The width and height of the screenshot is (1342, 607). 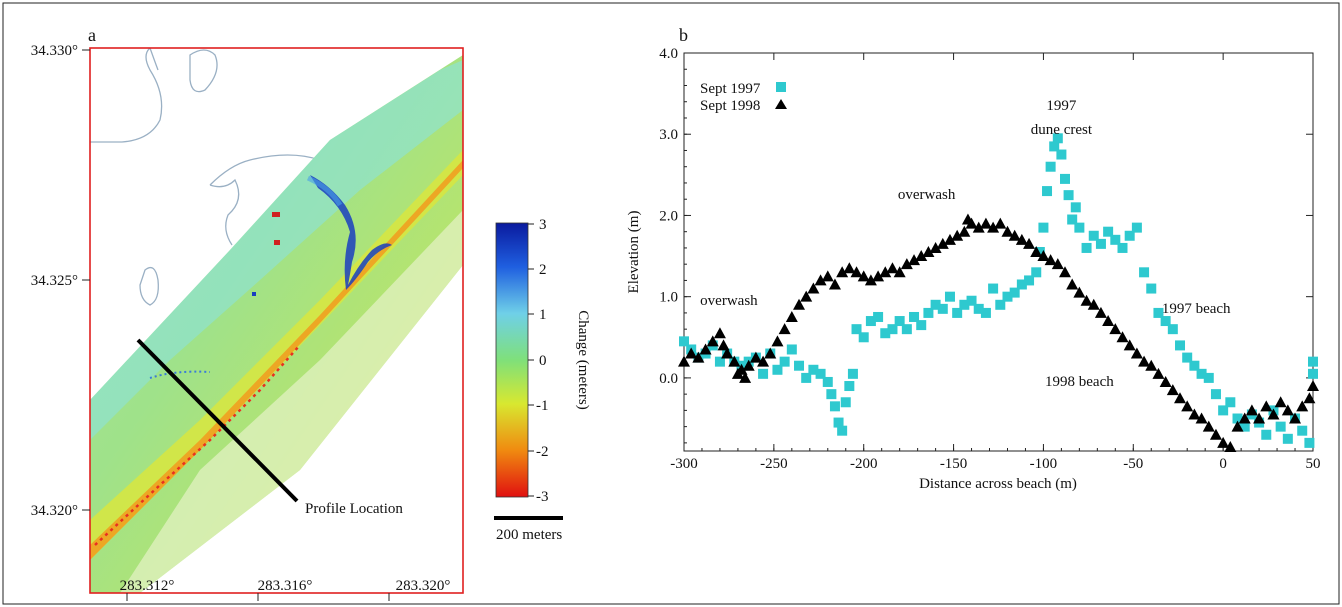 I want to click on colorbar-tick: -1, so click(x=542, y=406).